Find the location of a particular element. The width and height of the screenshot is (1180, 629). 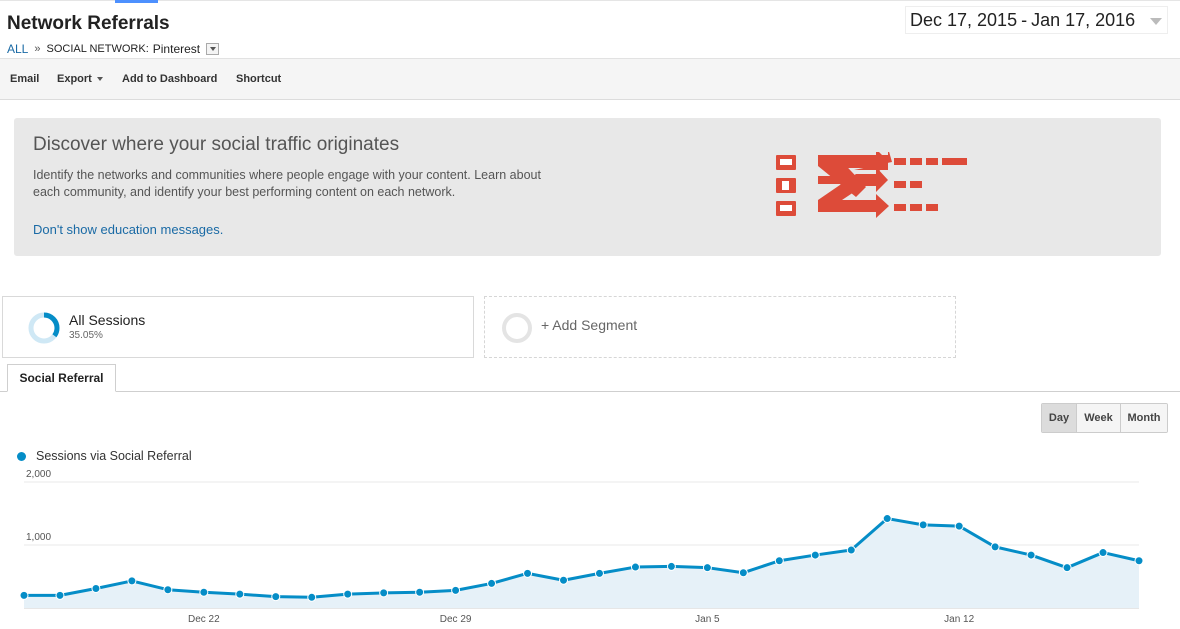

legend-series-name: Sessions via Social Referral is located at coordinates (114, 456).